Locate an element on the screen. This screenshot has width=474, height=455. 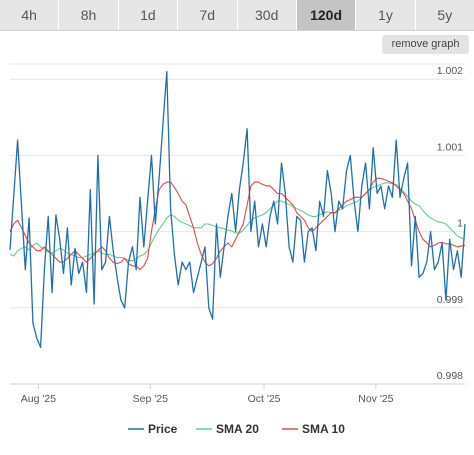
remove-graph-button: remove graph is located at coordinates (425, 44).